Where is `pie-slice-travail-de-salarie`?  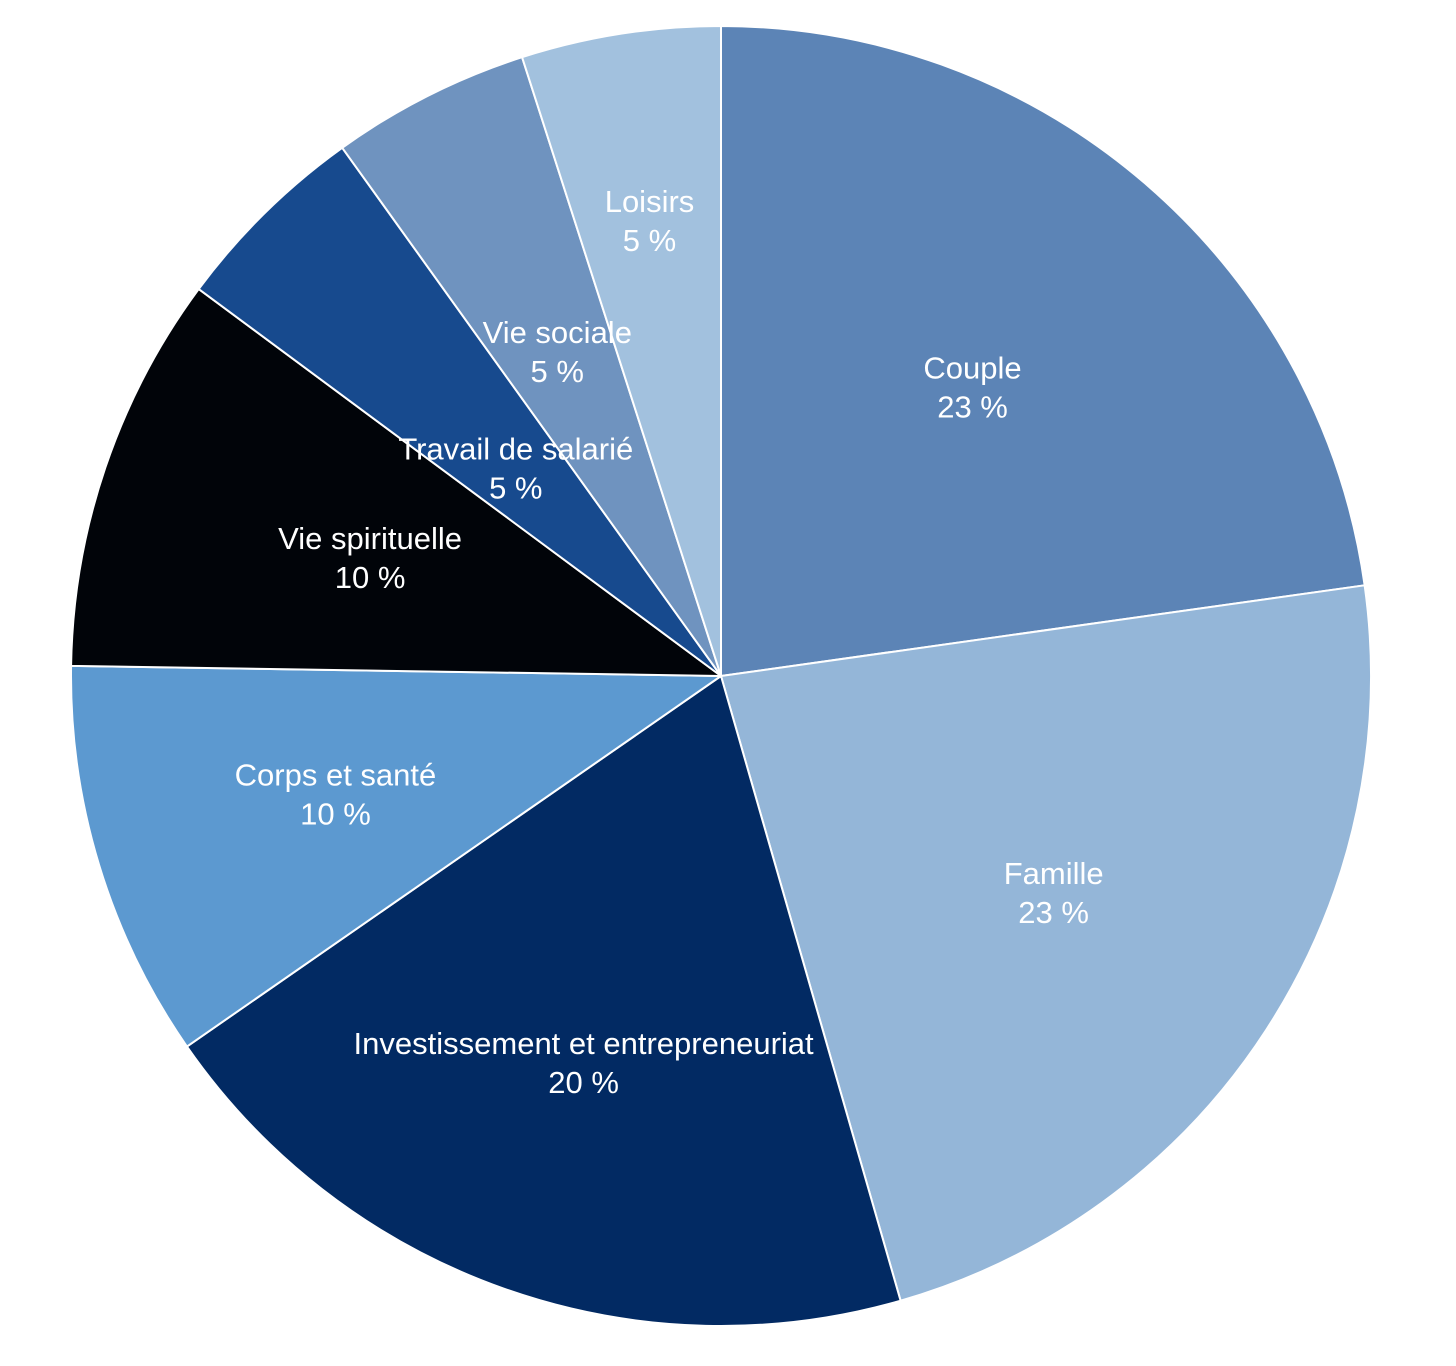 pie-slice-travail-de-salarie is located at coordinates (459, 411).